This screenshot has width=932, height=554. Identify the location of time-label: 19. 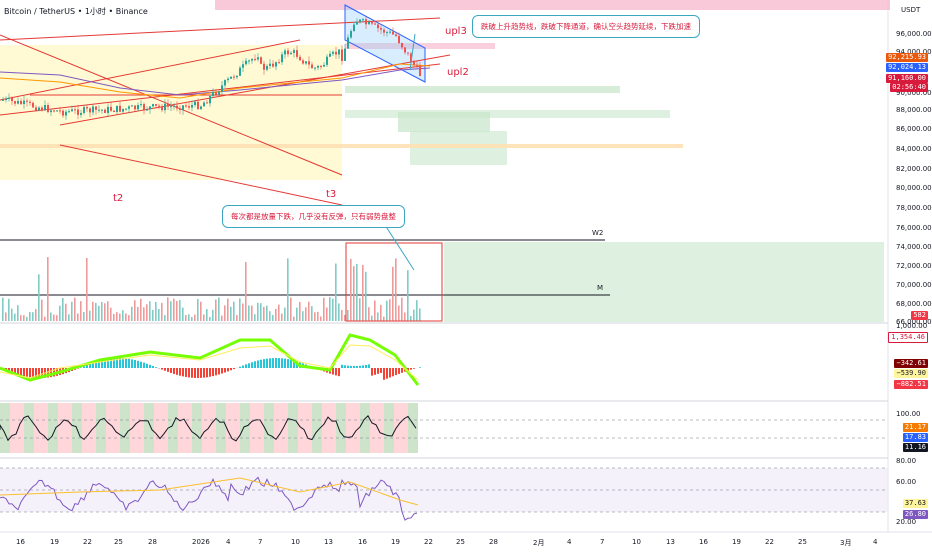
(395, 542).